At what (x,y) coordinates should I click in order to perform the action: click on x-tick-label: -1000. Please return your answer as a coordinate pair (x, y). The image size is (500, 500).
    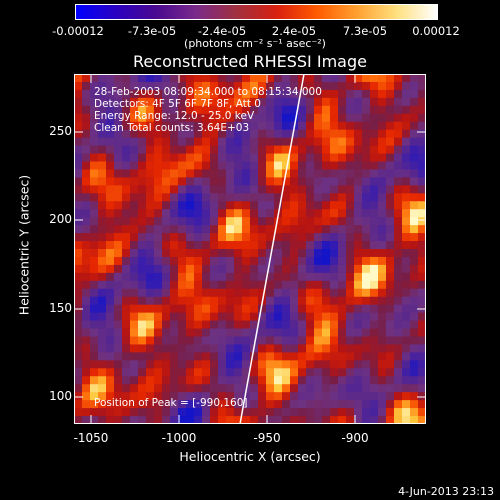
    Looking at the image, I should click on (179, 438).